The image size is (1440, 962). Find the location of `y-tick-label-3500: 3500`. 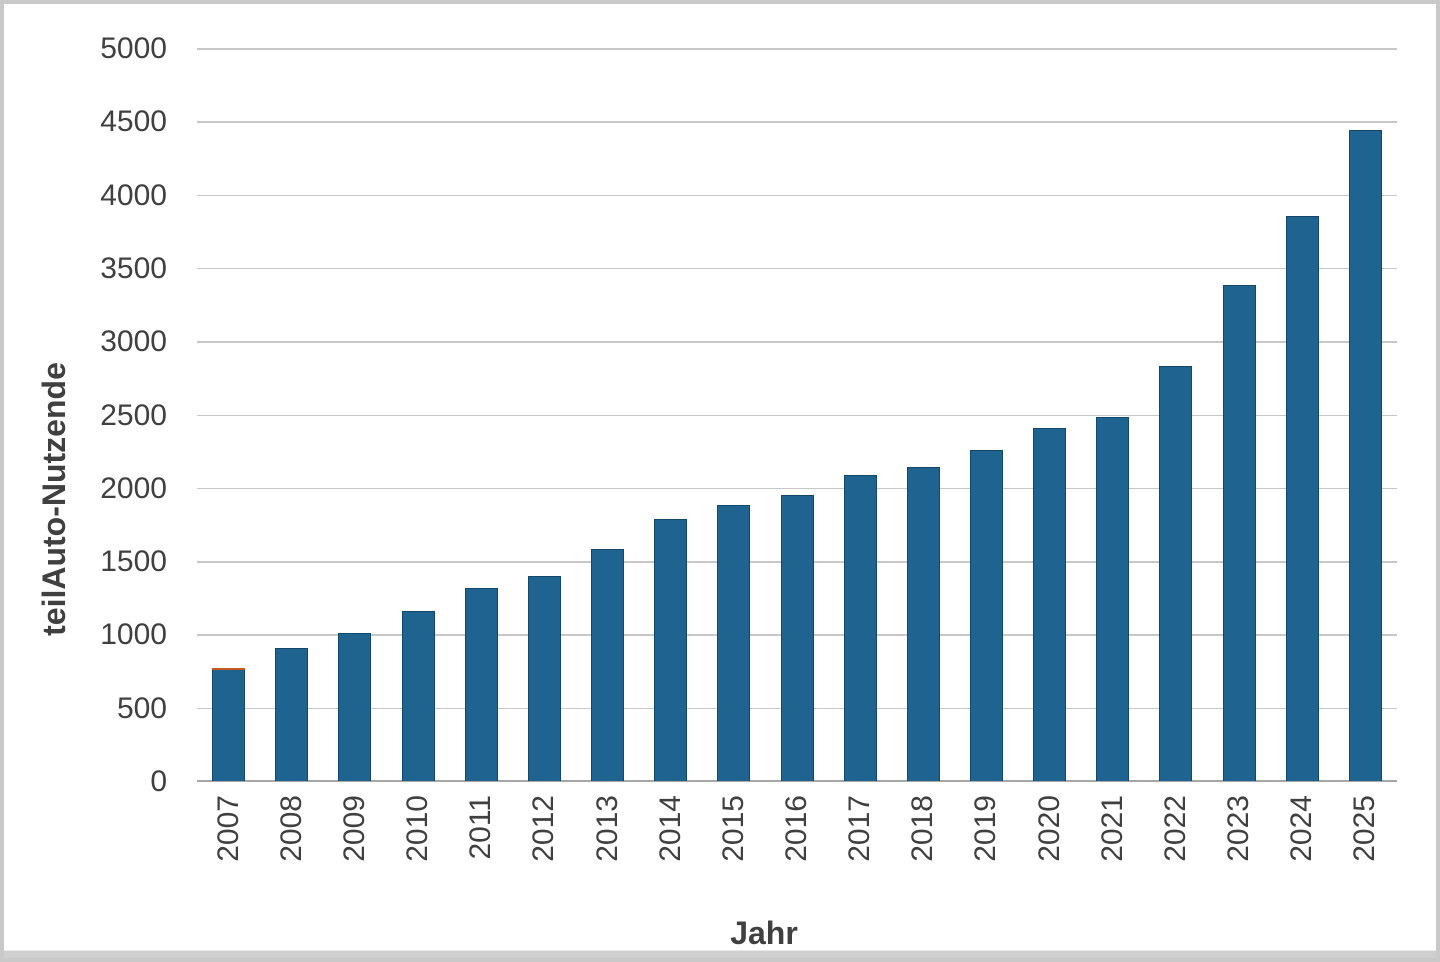

y-tick-label-3500: 3500 is located at coordinates (133, 268).